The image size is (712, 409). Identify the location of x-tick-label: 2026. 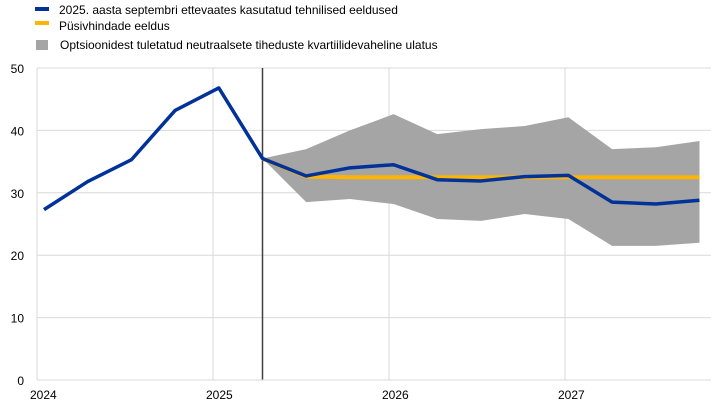
(395, 395).